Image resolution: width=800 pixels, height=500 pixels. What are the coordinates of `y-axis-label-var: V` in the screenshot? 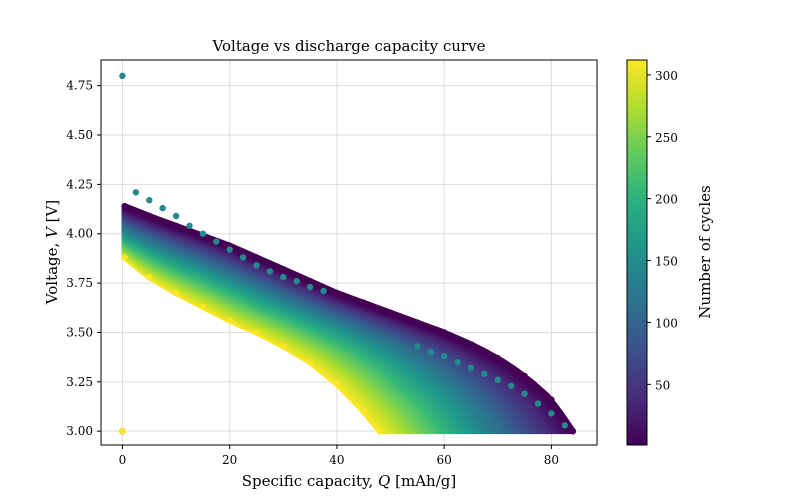 It's located at (52, 231).